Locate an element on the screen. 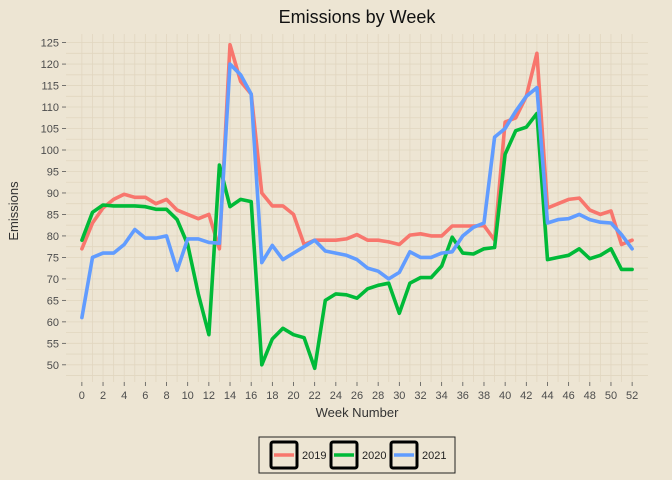 The width and height of the screenshot is (672, 480). x-tick-label: 16 is located at coordinates (251, 396).